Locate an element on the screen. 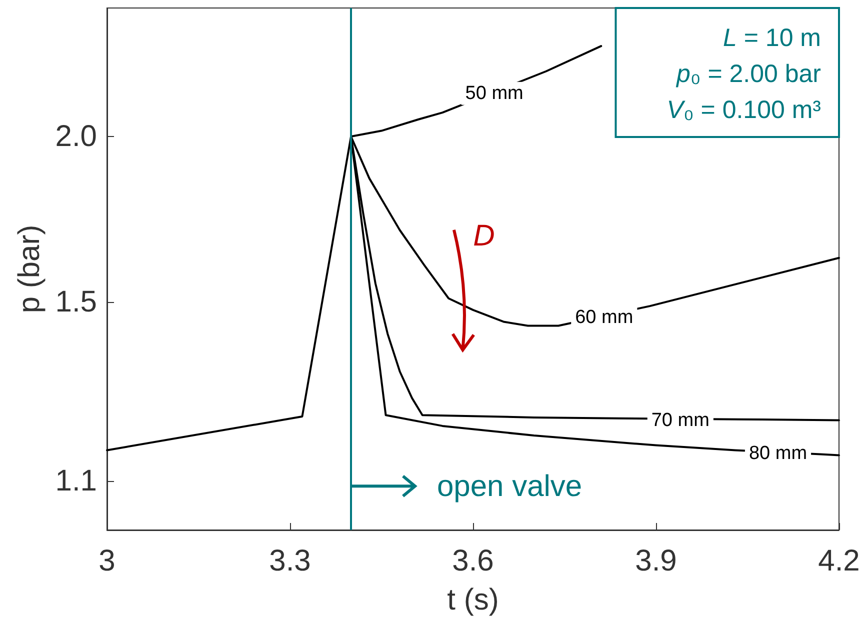  x-tick-label: 4.2 is located at coordinates (839, 561).